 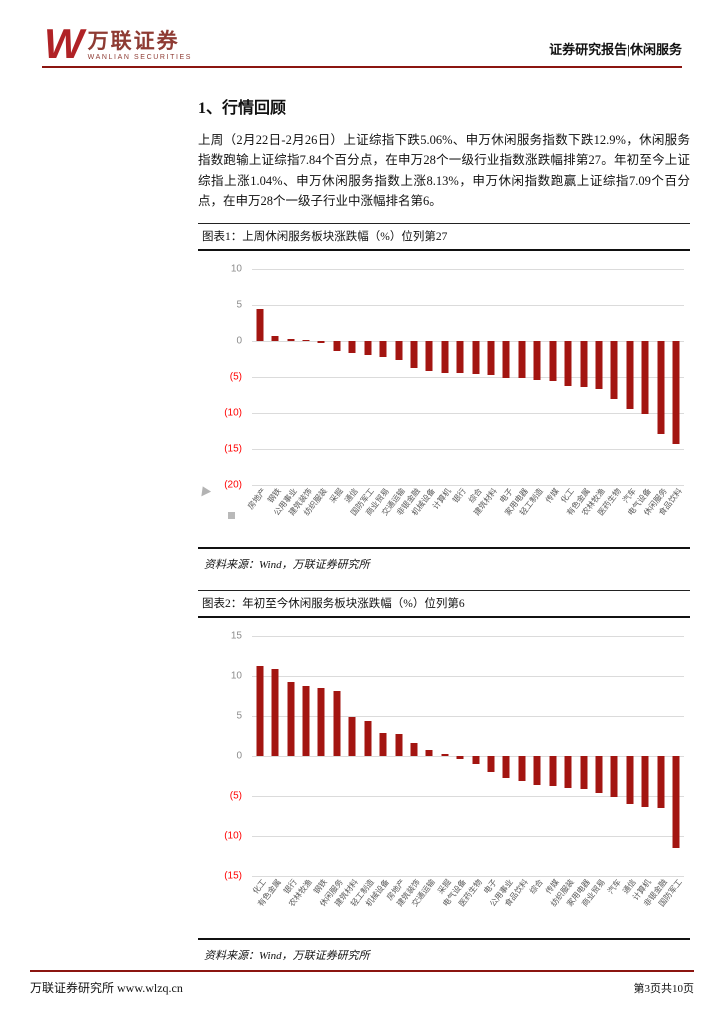 I want to click on x-axis-label: 银行, so click(x=460, y=495).